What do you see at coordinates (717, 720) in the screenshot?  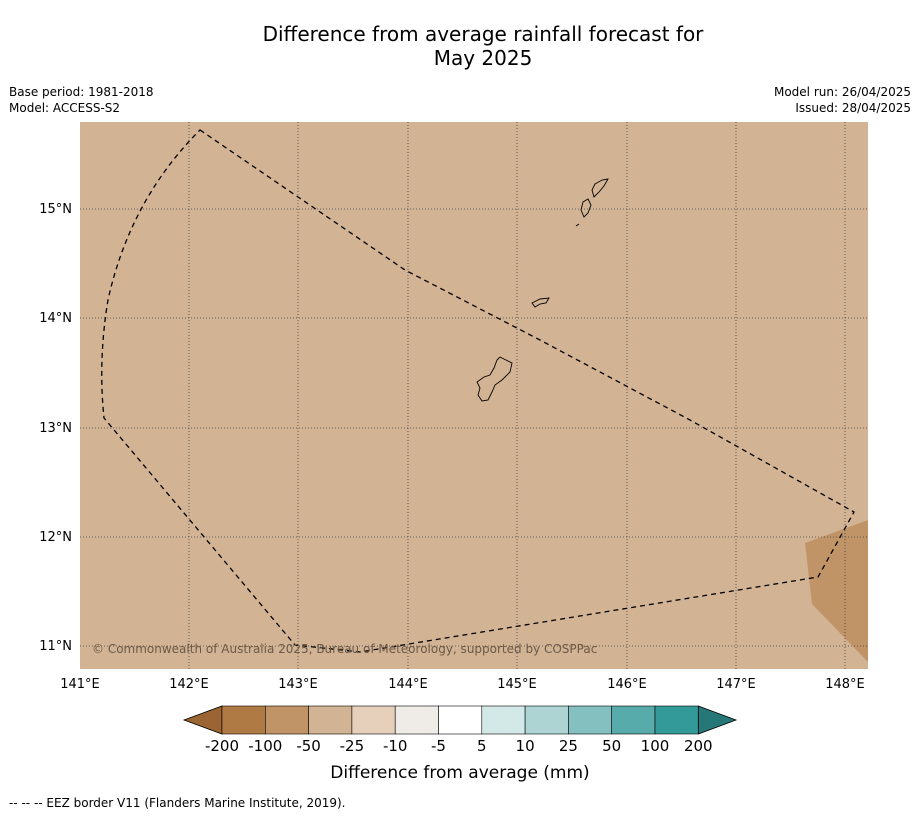 I see `colorbar-extend-high` at bounding box center [717, 720].